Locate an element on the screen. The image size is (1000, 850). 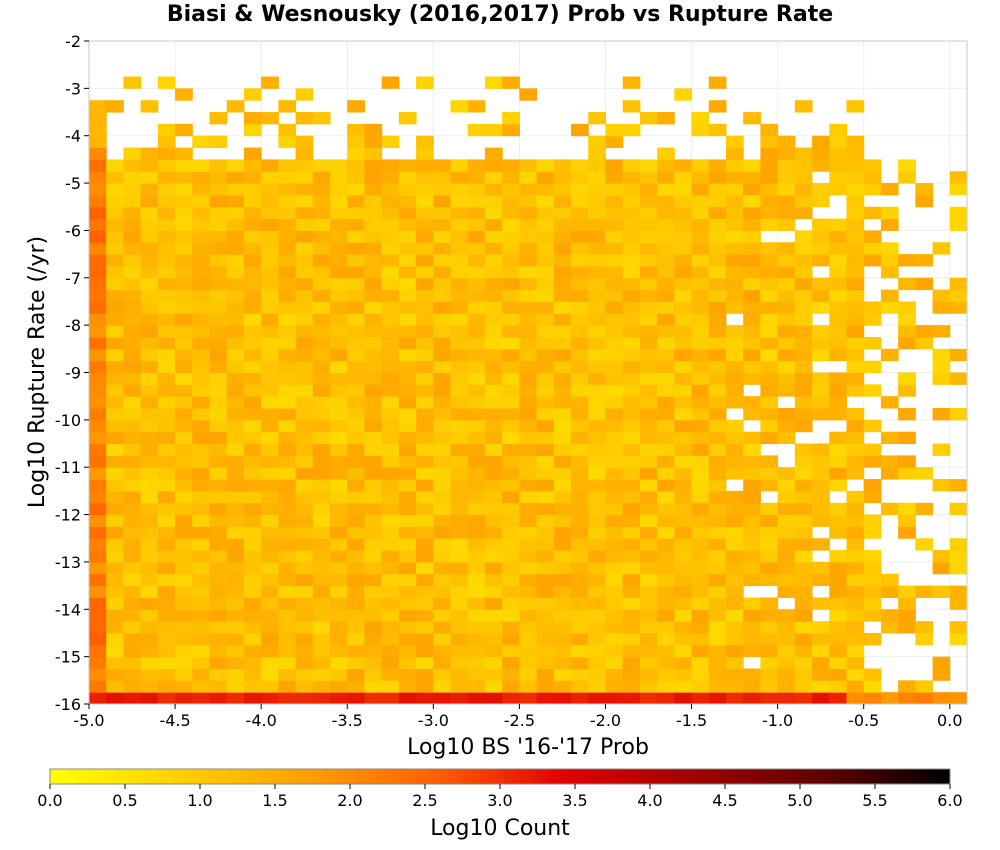
colorbar-ticks: 0.0 0.5 1.0 1.5 2.0 2.5 3.0 3.5 4.0 4.5 5.0 5.5 6.0 is located at coordinates (500, 797).